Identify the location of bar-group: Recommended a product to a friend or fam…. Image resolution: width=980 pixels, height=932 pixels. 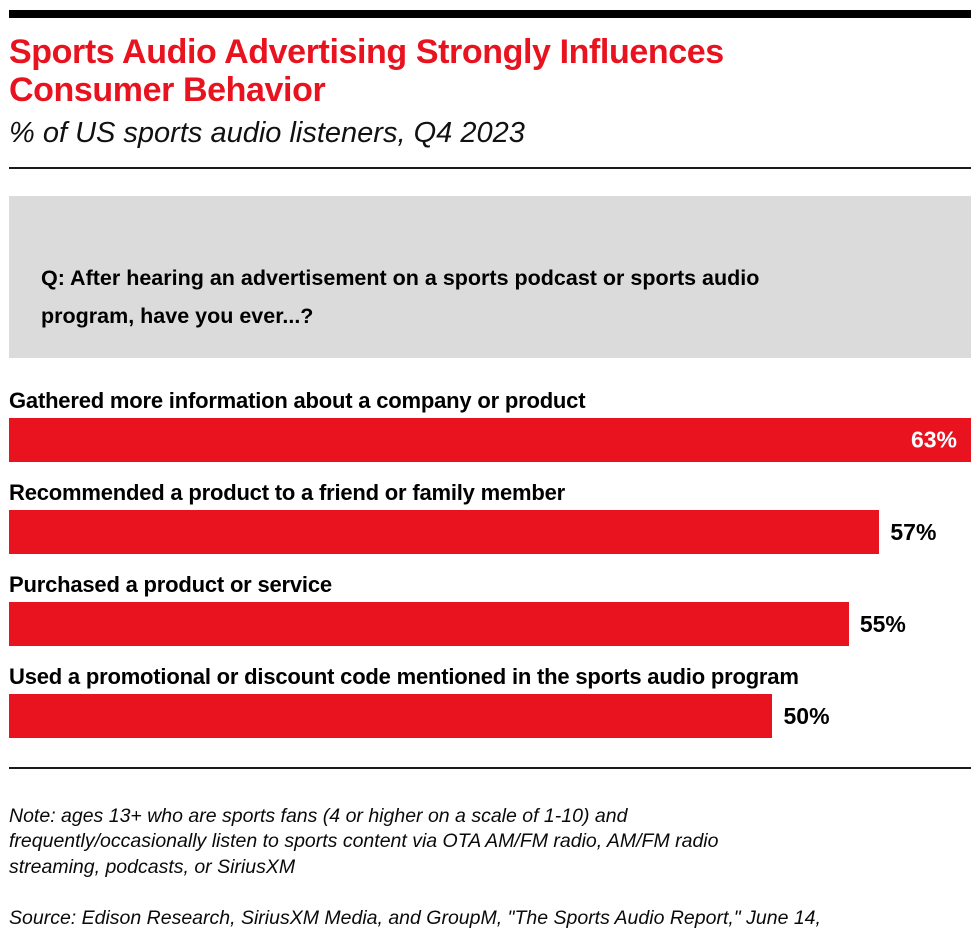
(490, 516).